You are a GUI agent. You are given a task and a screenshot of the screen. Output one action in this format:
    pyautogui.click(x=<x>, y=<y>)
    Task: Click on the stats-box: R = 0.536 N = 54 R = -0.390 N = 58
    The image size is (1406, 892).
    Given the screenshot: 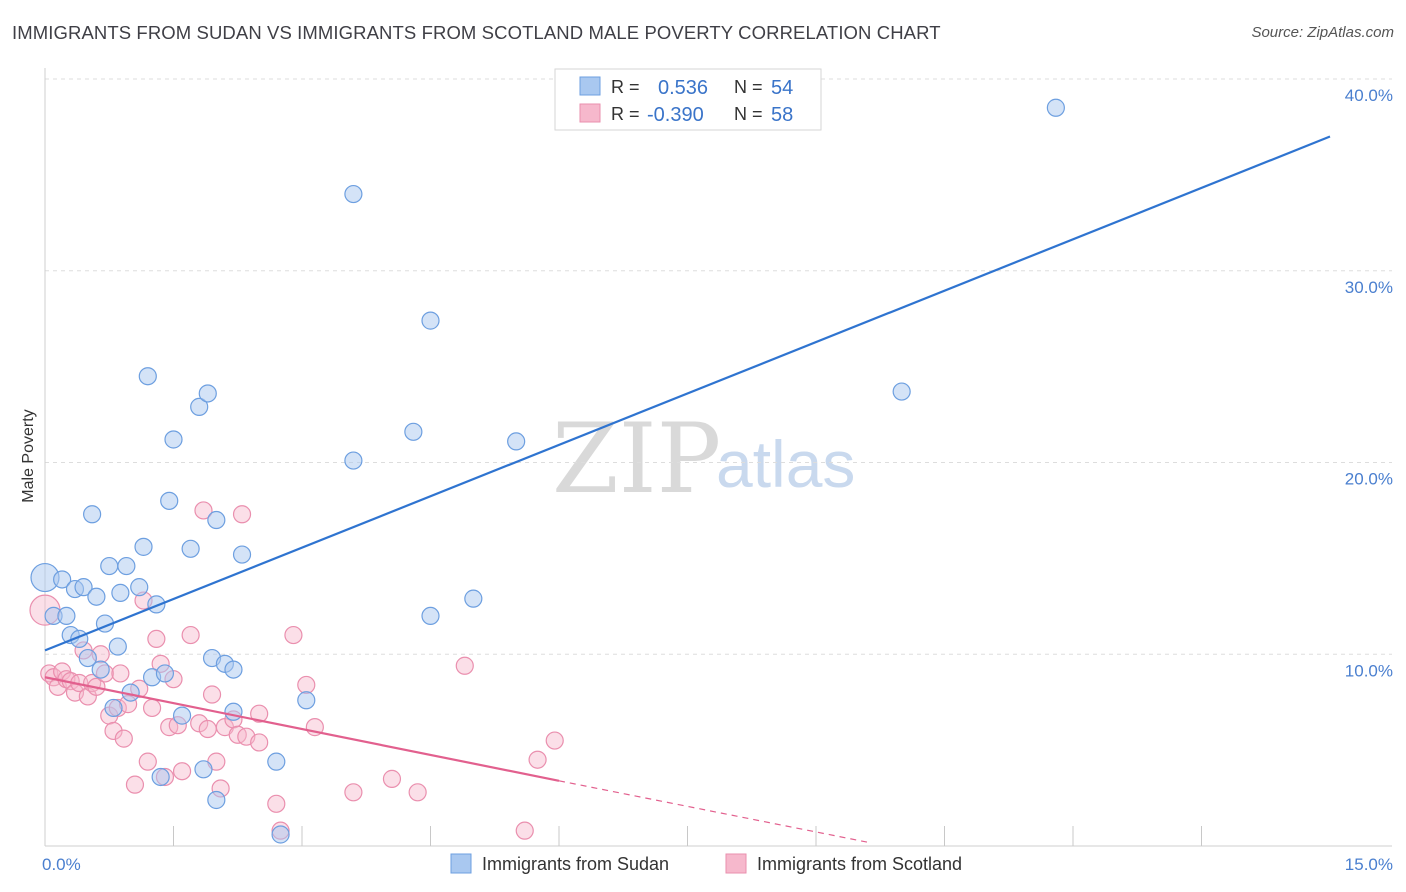 What is the action you would take?
    pyautogui.click(x=688, y=99)
    